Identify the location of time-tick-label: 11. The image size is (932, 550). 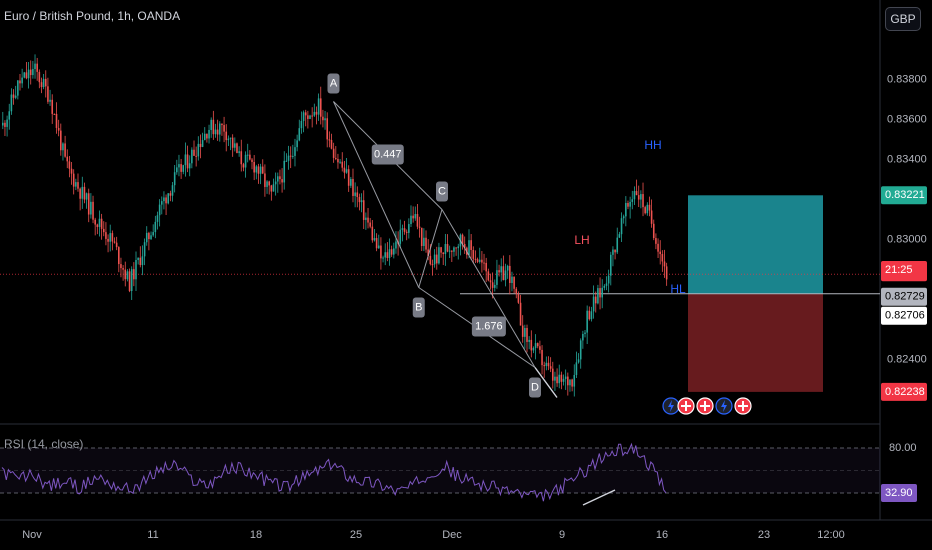
(152, 535).